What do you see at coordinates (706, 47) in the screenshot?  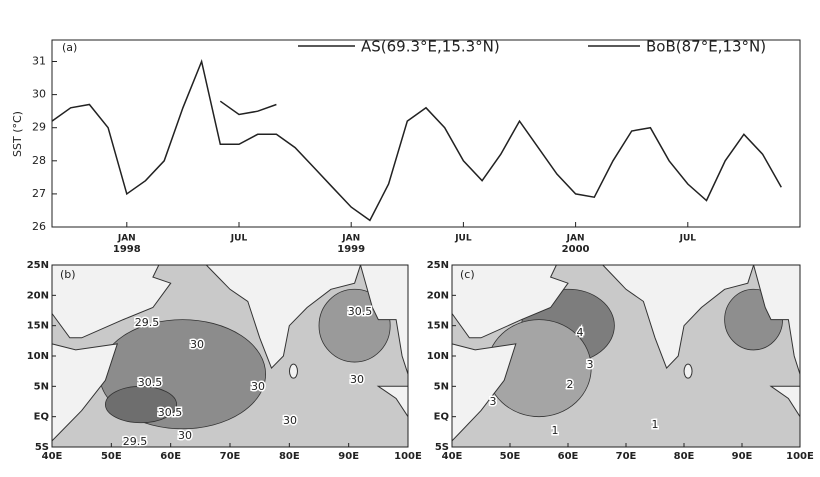 I see `legend-label: BoB(87°E,13°N)` at bounding box center [706, 47].